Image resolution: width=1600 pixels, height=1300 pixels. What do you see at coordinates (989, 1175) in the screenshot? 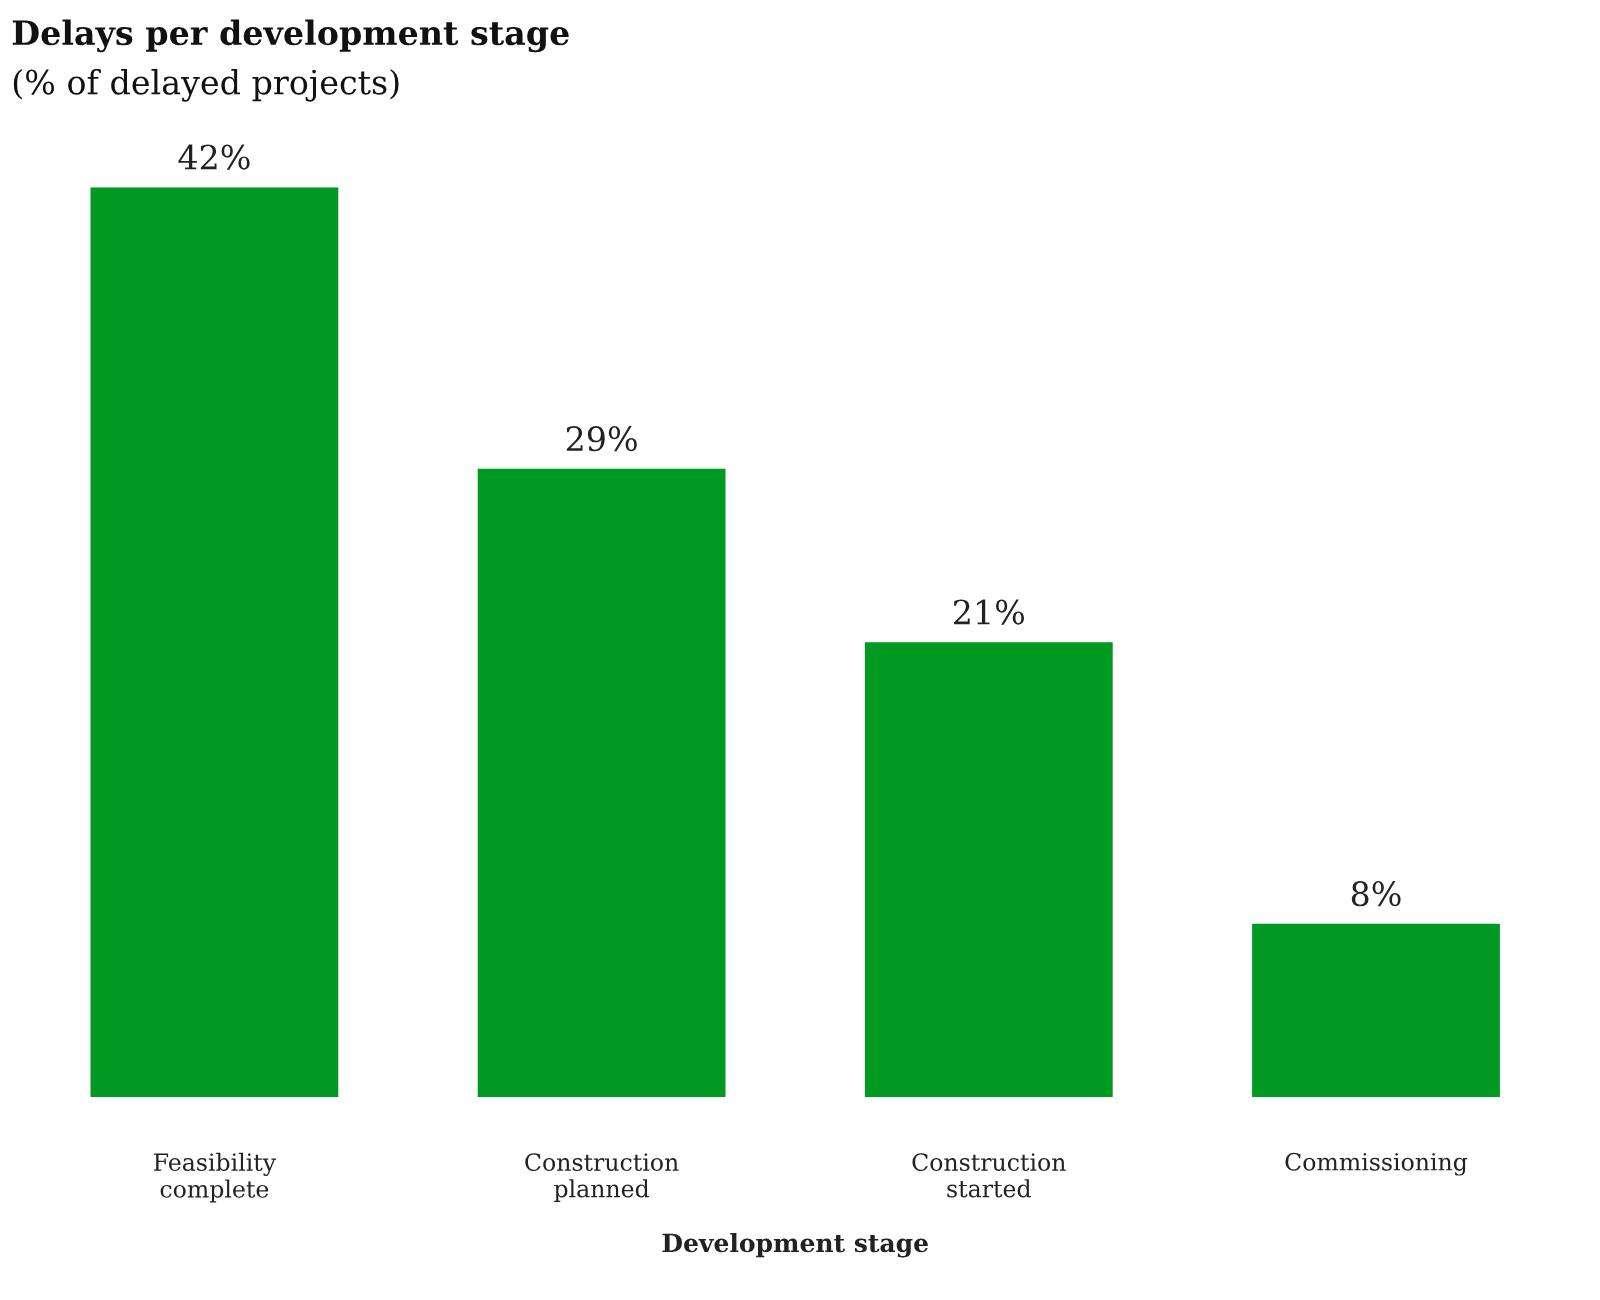
I see `x-tick-label: Construction started` at bounding box center [989, 1175].